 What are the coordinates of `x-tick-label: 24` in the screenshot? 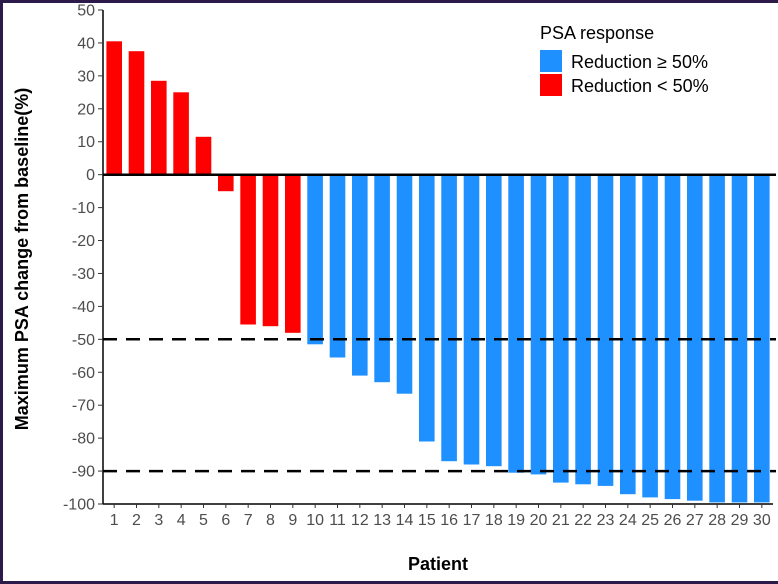 It's located at (628, 520).